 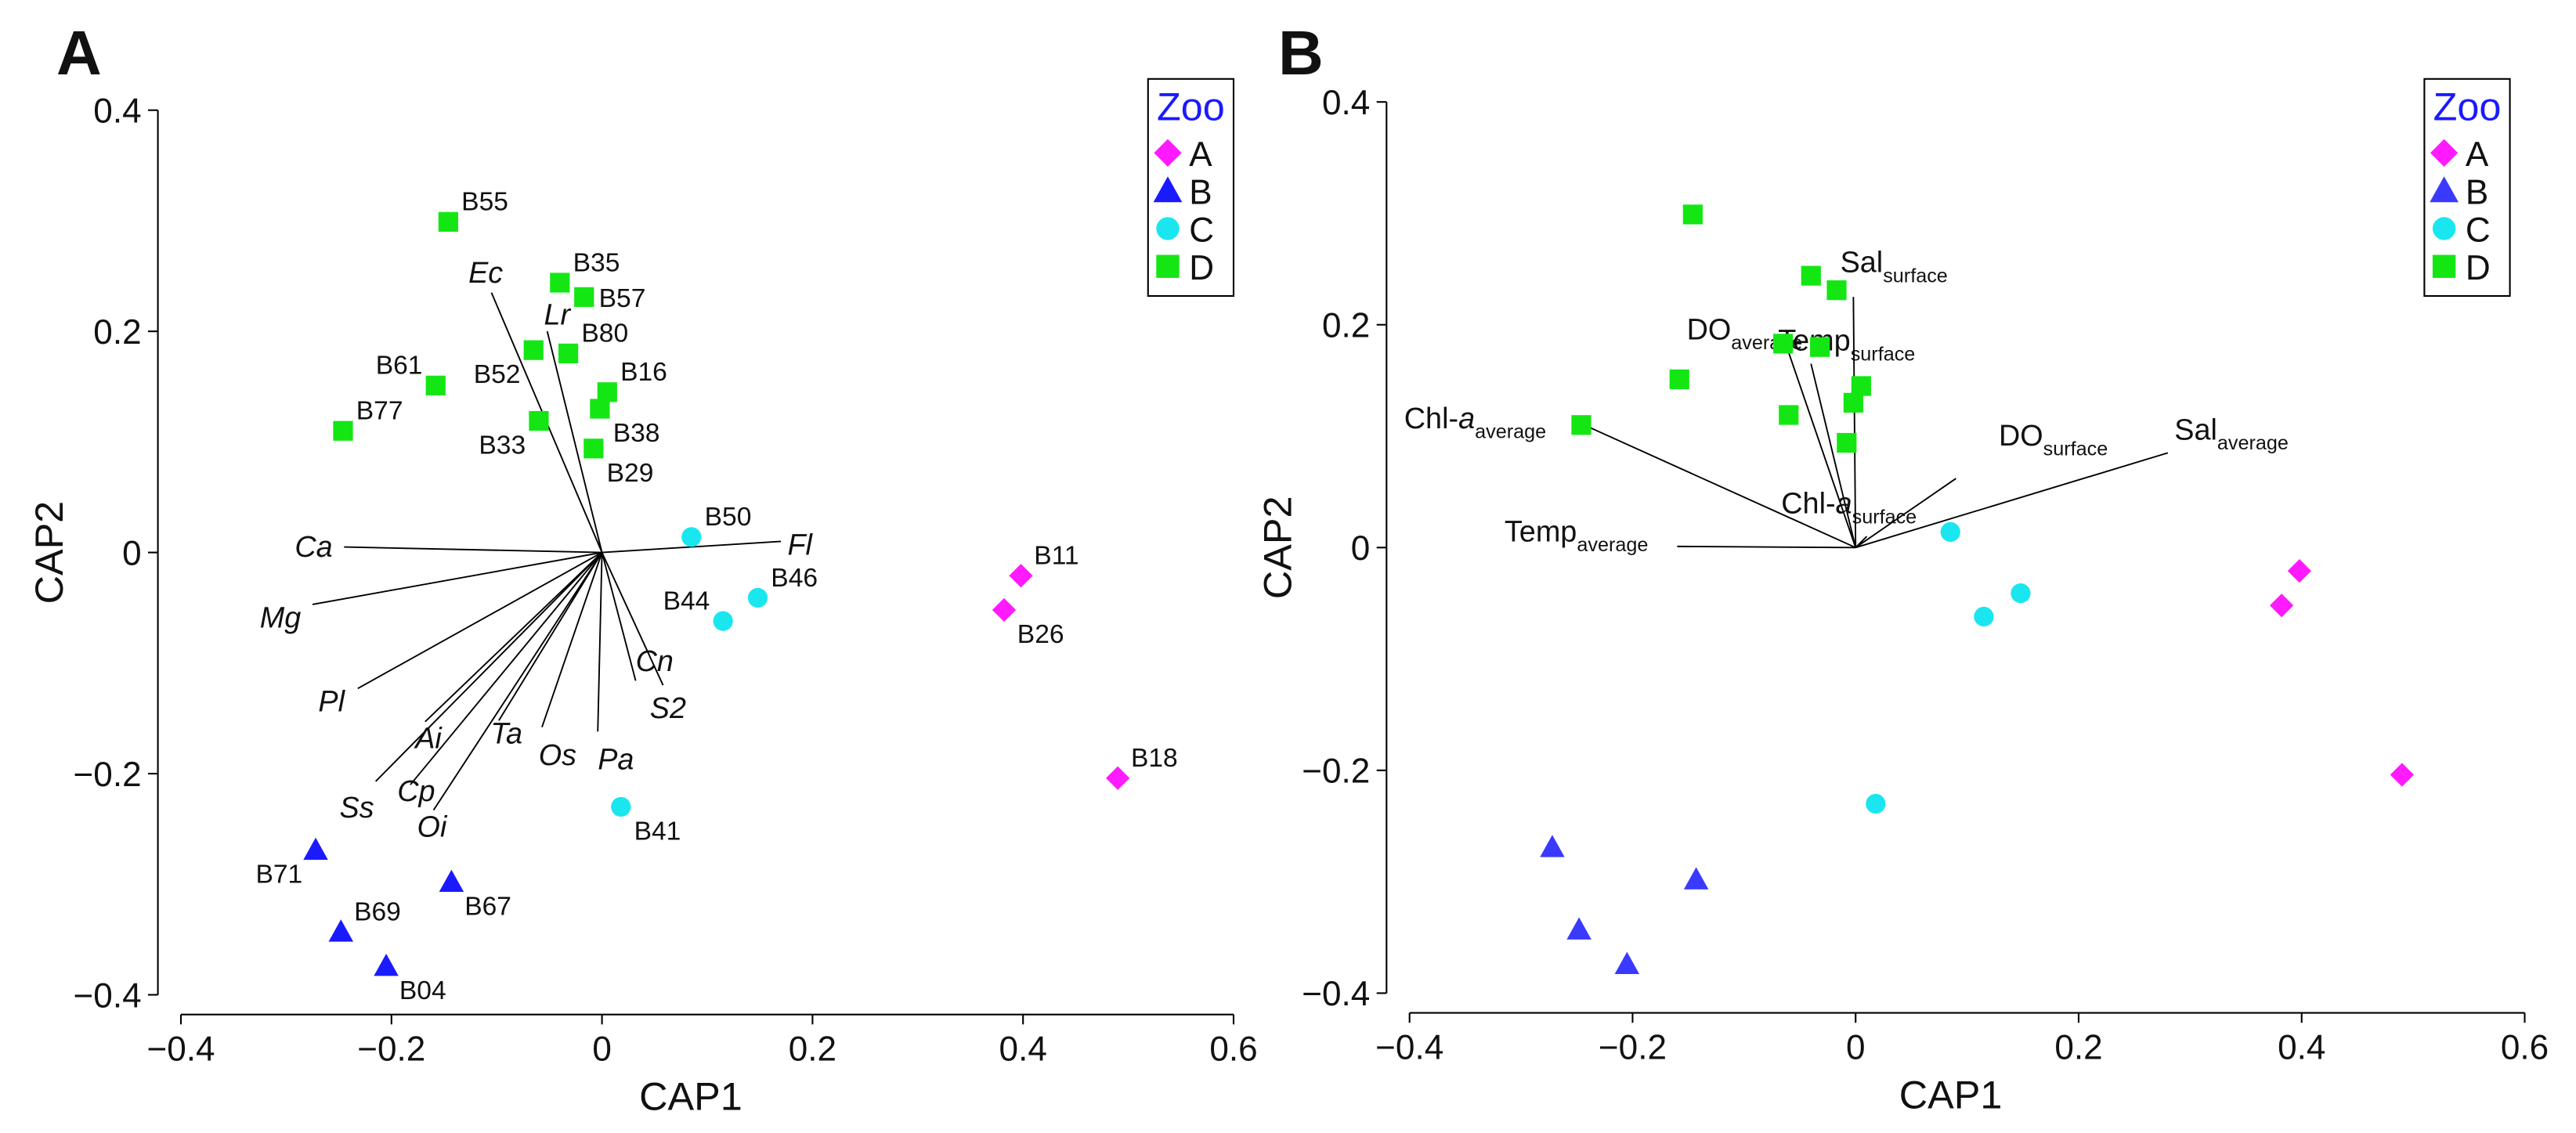 What do you see at coordinates (180, 1049) in the screenshot?
I see `x-tick-label: −0.4` at bounding box center [180, 1049].